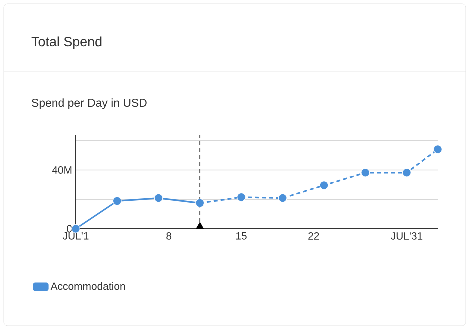 The width and height of the screenshot is (470, 330). What do you see at coordinates (88, 286) in the screenshot?
I see `legend-label: Accommodation` at bounding box center [88, 286].